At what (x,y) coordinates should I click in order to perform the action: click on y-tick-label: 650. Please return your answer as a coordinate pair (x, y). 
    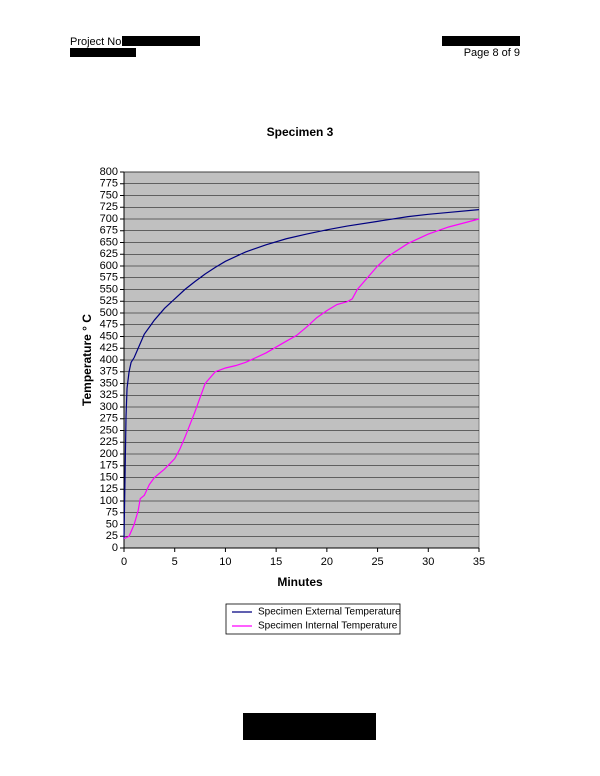
    Looking at the image, I should click on (109, 242).